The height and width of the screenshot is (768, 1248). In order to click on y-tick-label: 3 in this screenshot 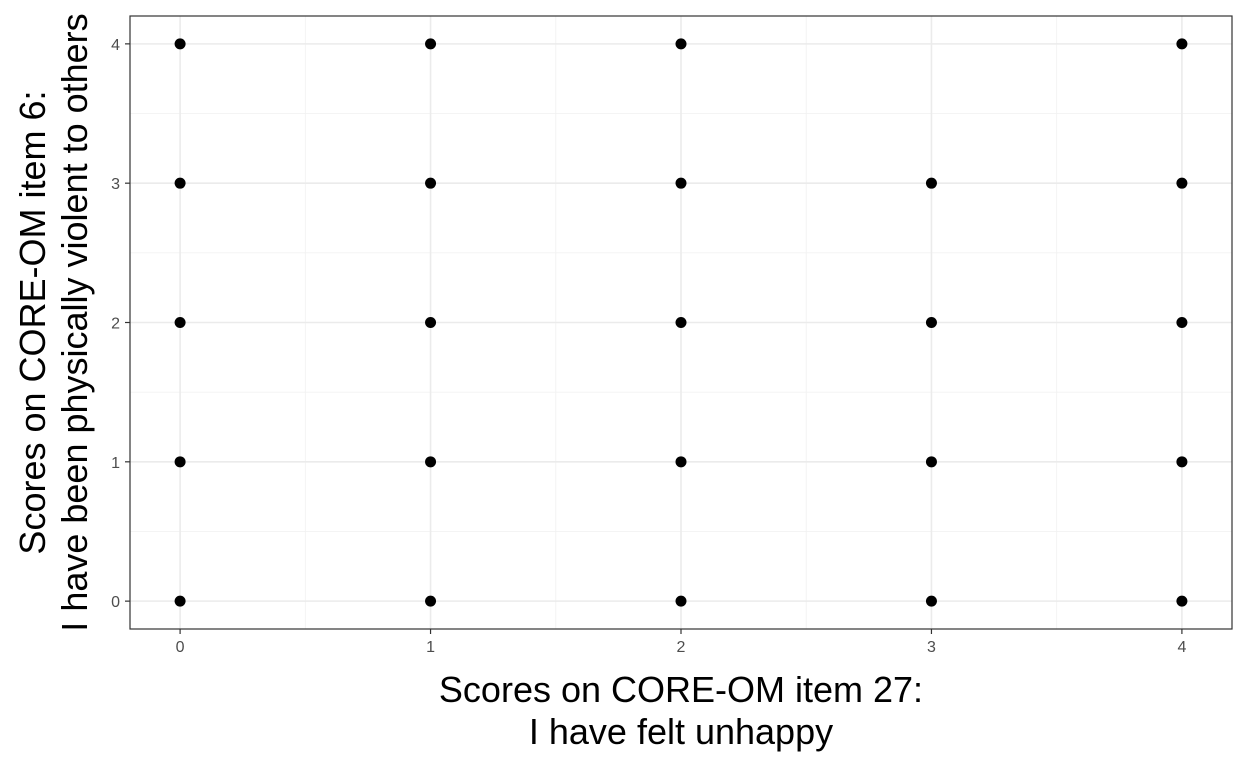, I will do `click(115, 184)`.